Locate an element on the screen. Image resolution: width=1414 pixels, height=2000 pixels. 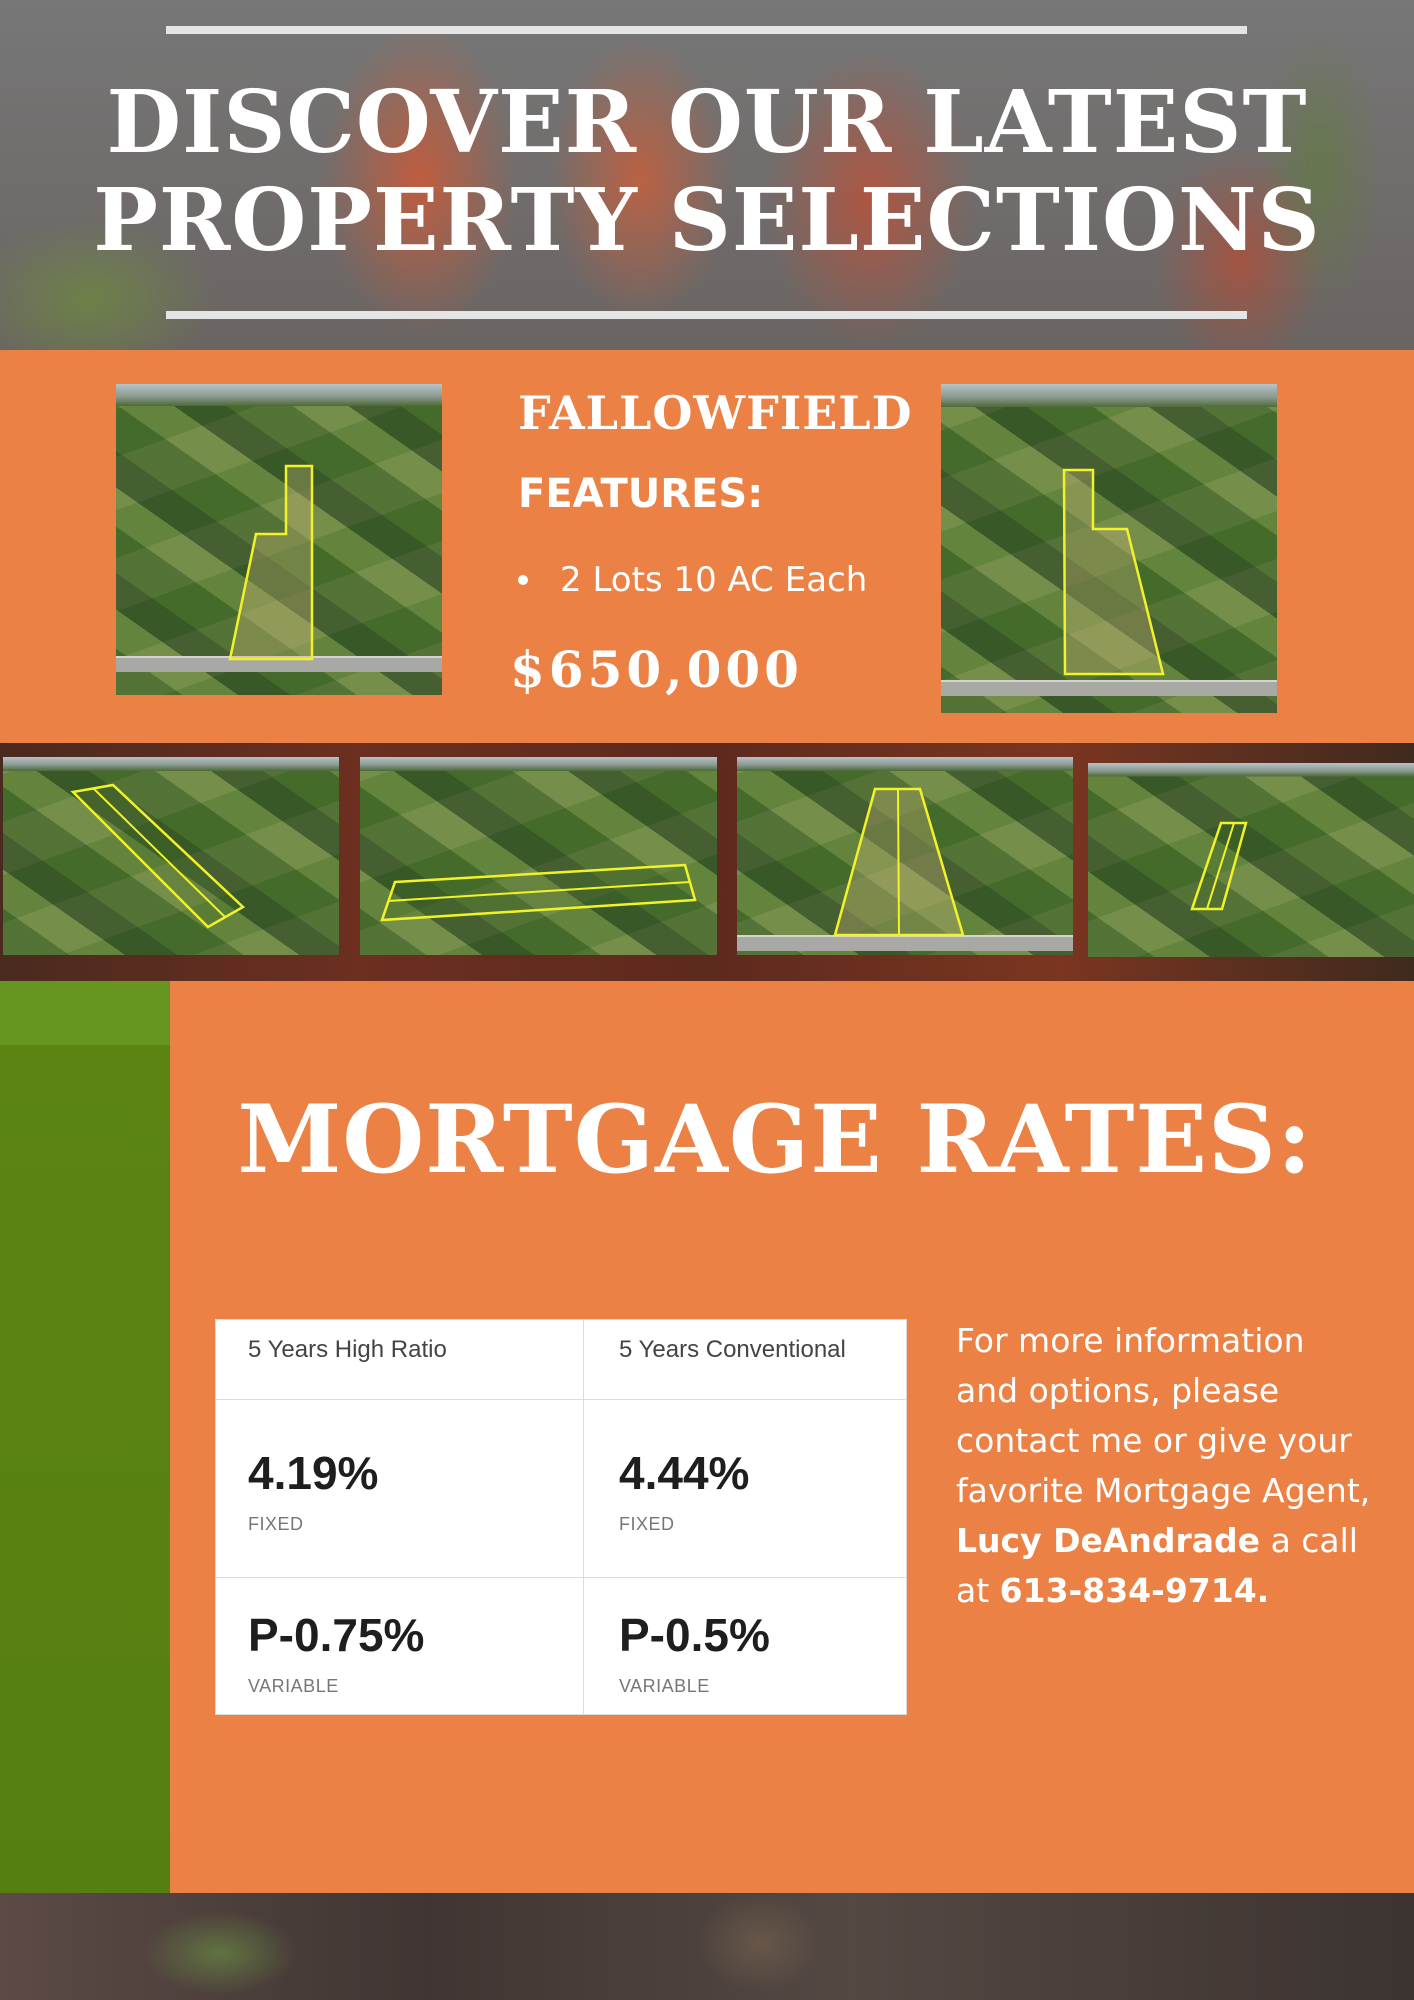
property-name: FALLOWFIELD is located at coordinates (715, 413).